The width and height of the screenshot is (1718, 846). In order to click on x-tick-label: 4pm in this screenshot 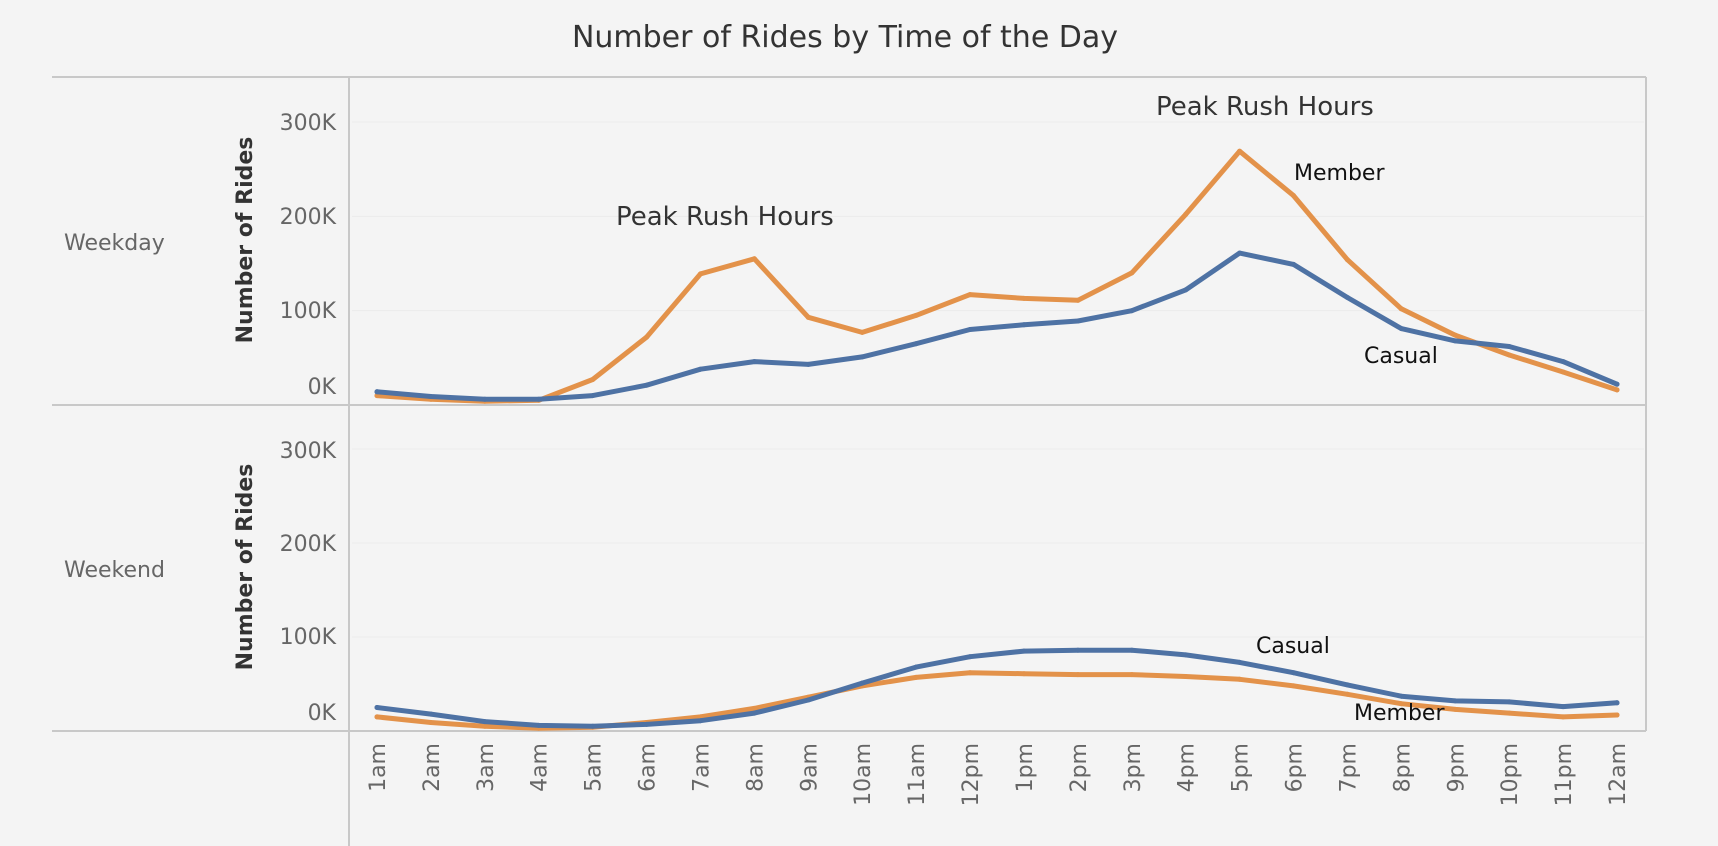, I will do `click(1187, 767)`.